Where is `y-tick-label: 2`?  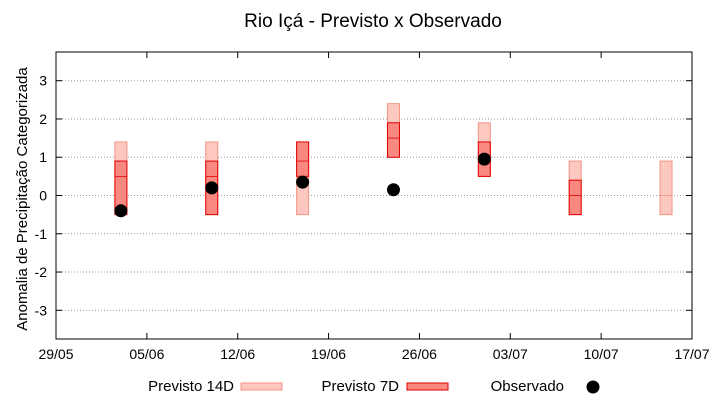
y-tick-label: 2 is located at coordinates (43, 119).